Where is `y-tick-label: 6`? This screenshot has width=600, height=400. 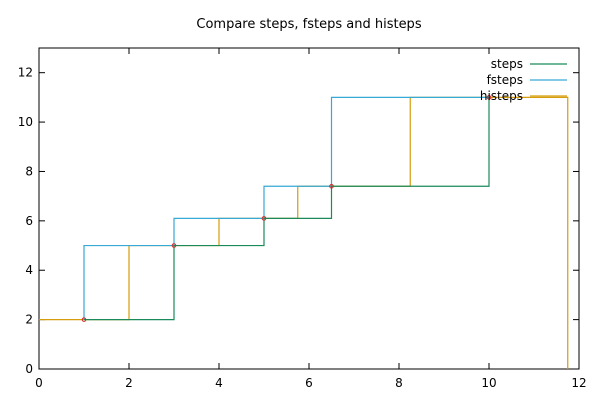 y-tick-label: 6 is located at coordinates (29, 221).